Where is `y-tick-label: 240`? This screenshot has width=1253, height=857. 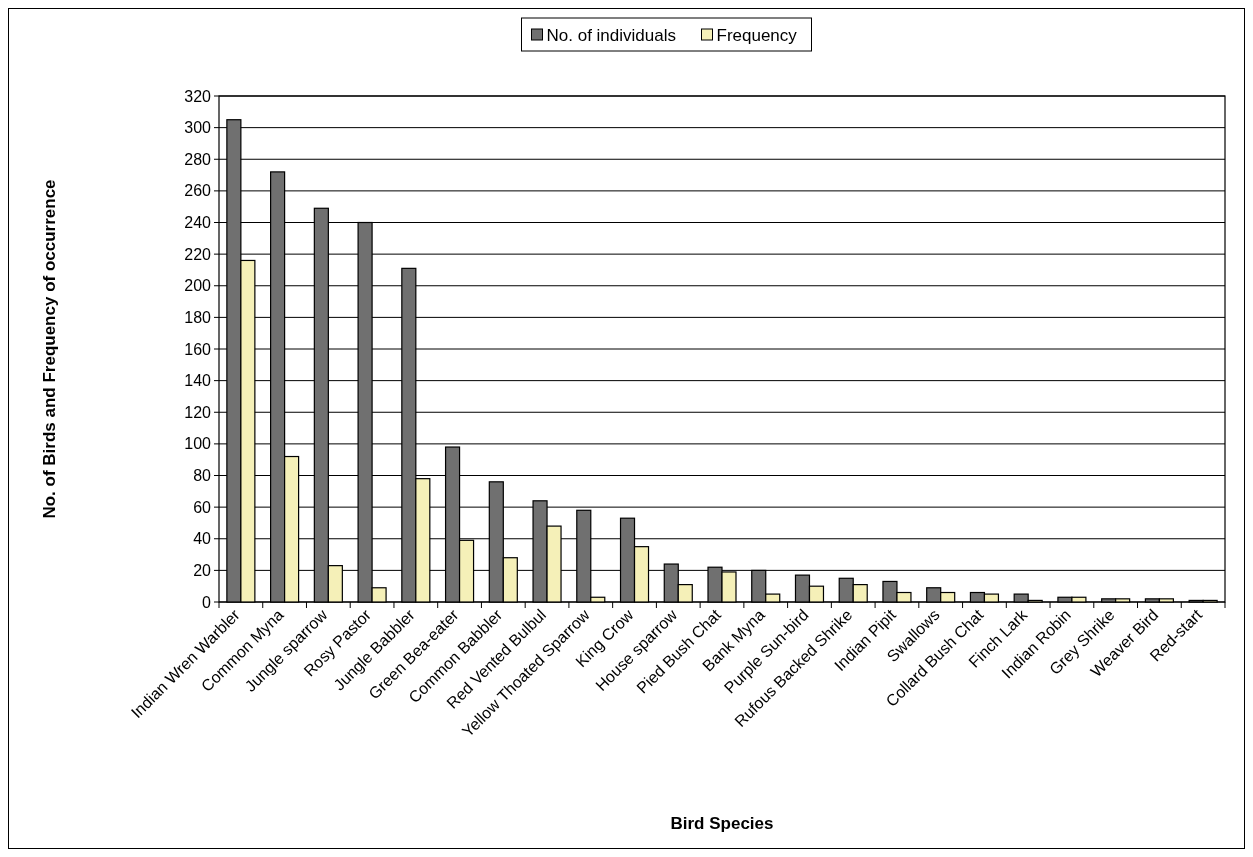
y-tick-label: 240 is located at coordinates (198, 223).